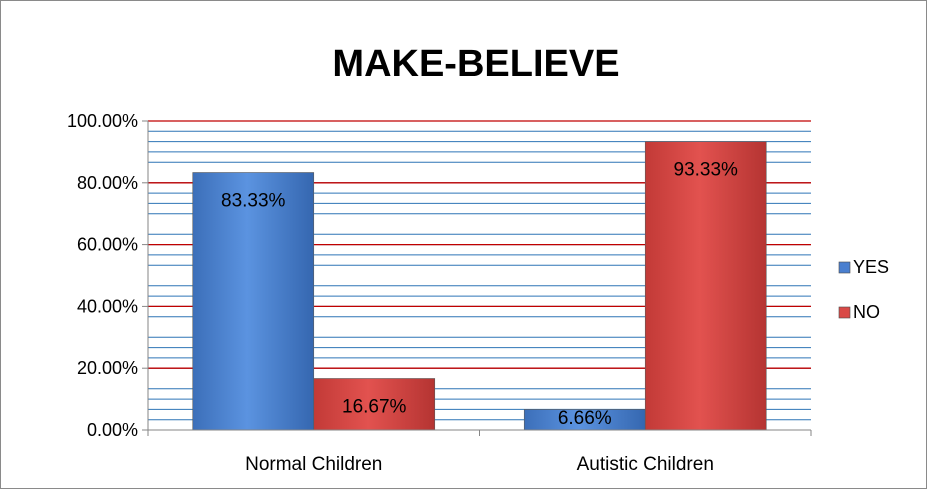 The height and width of the screenshot is (489, 927). What do you see at coordinates (253, 201) in the screenshot?
I see `data-label: 83.33%` at bounding box center [253, 201].